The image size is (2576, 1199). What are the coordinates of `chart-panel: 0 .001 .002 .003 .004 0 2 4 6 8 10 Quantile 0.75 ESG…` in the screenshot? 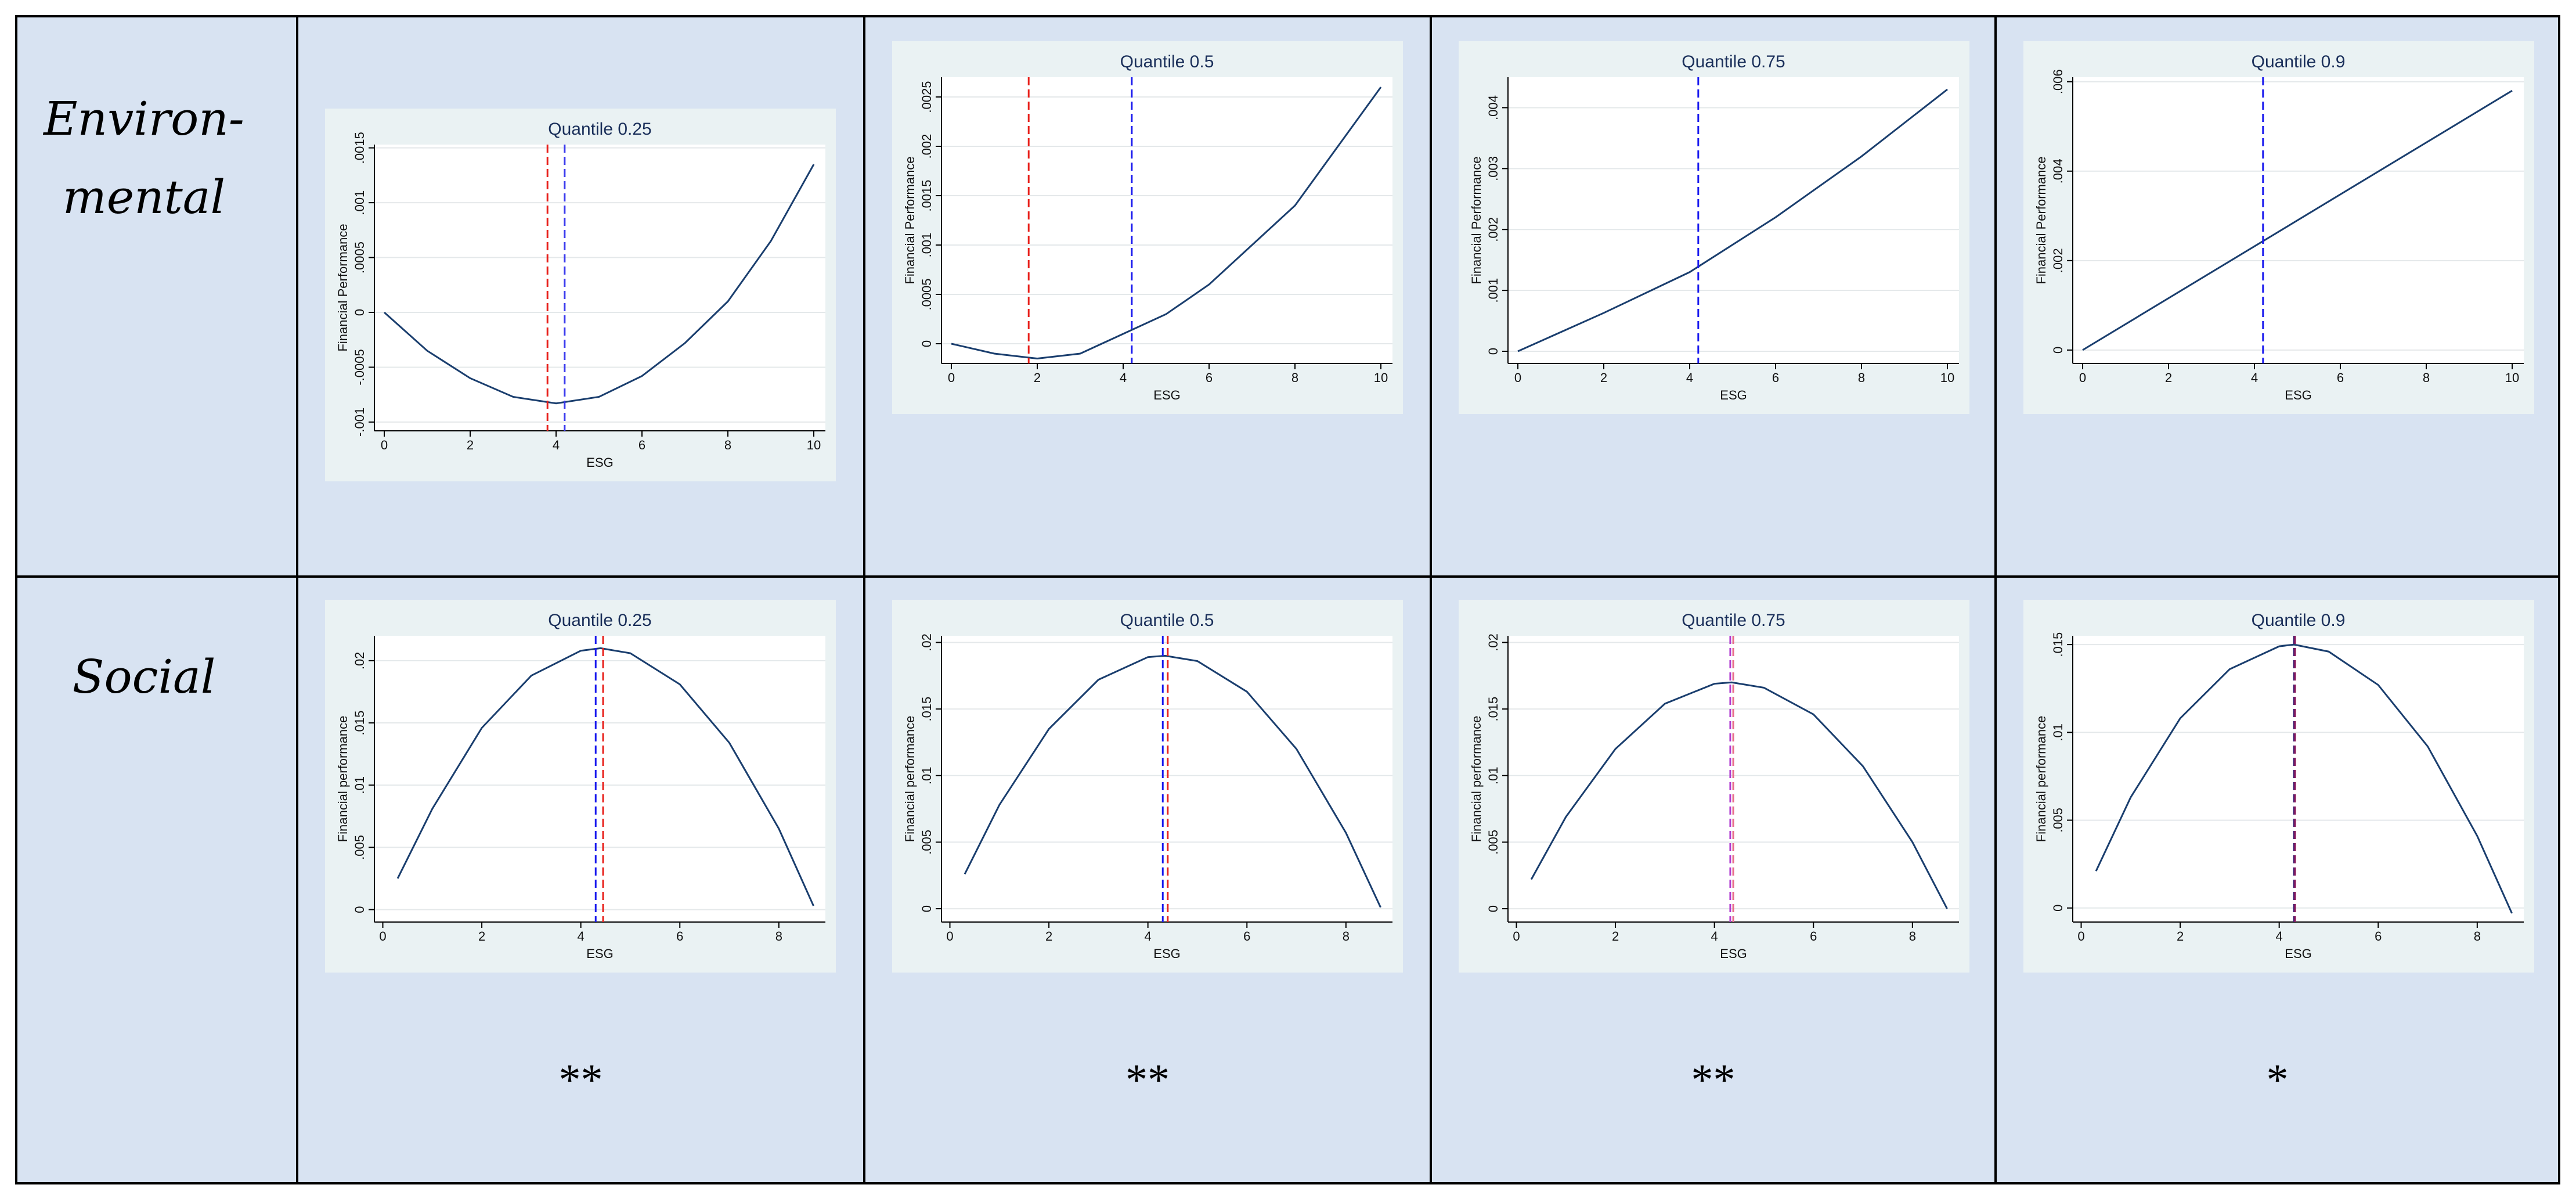 It's located at (1714, 227).